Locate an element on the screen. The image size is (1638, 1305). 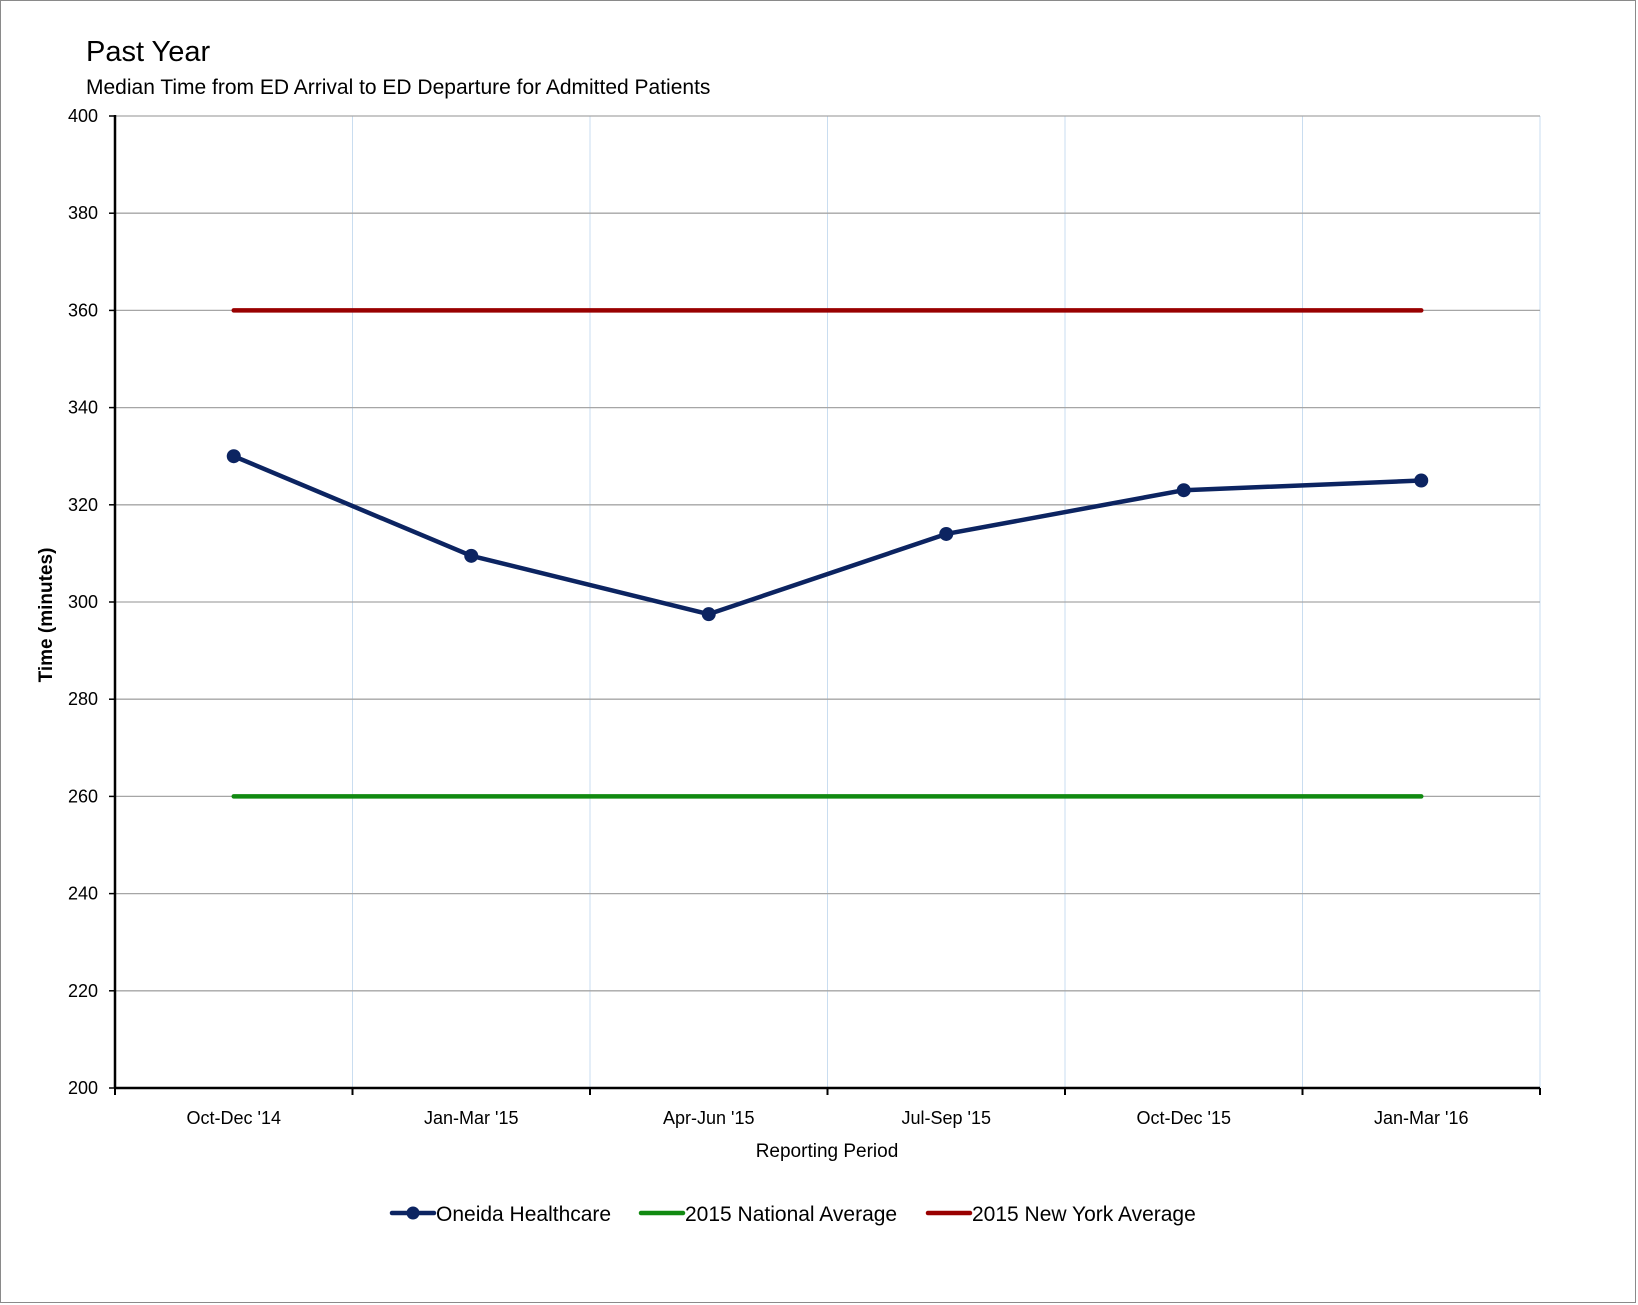
x-tick-label: Jan-Mar '15 is located at coordinates (471, 1118).